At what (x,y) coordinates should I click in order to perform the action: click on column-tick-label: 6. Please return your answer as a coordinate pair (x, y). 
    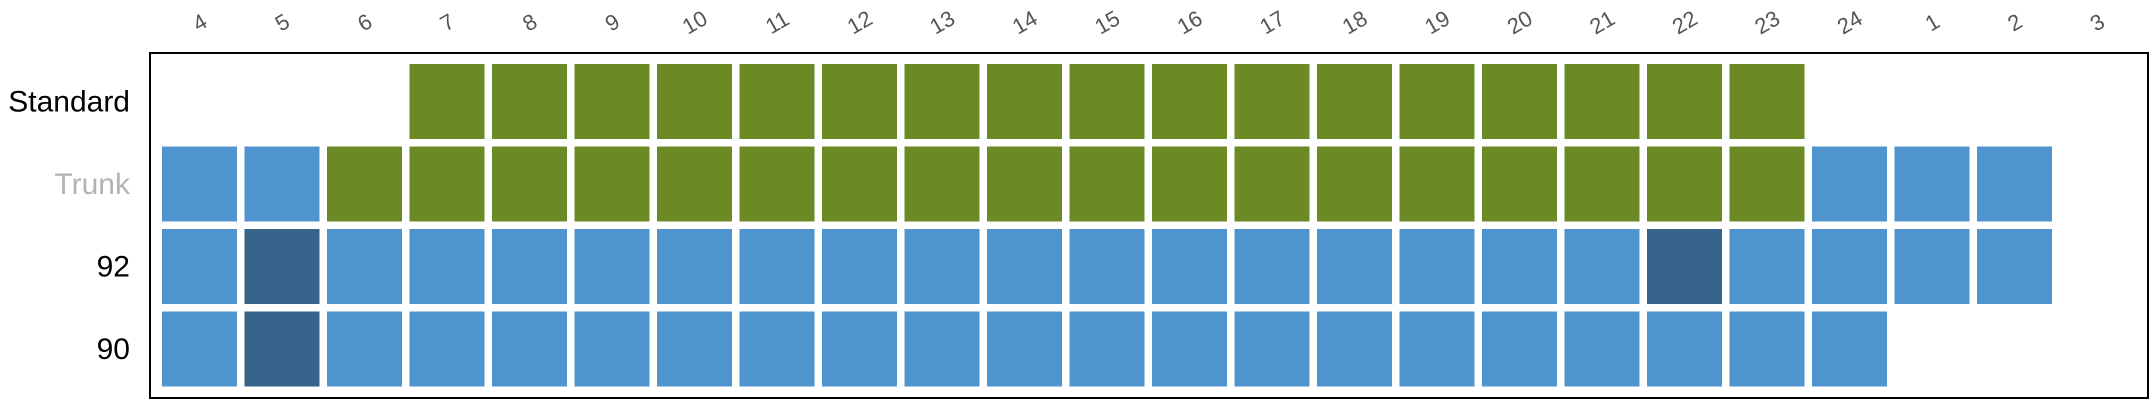
    Looking at the image, I should click on (364, 23).